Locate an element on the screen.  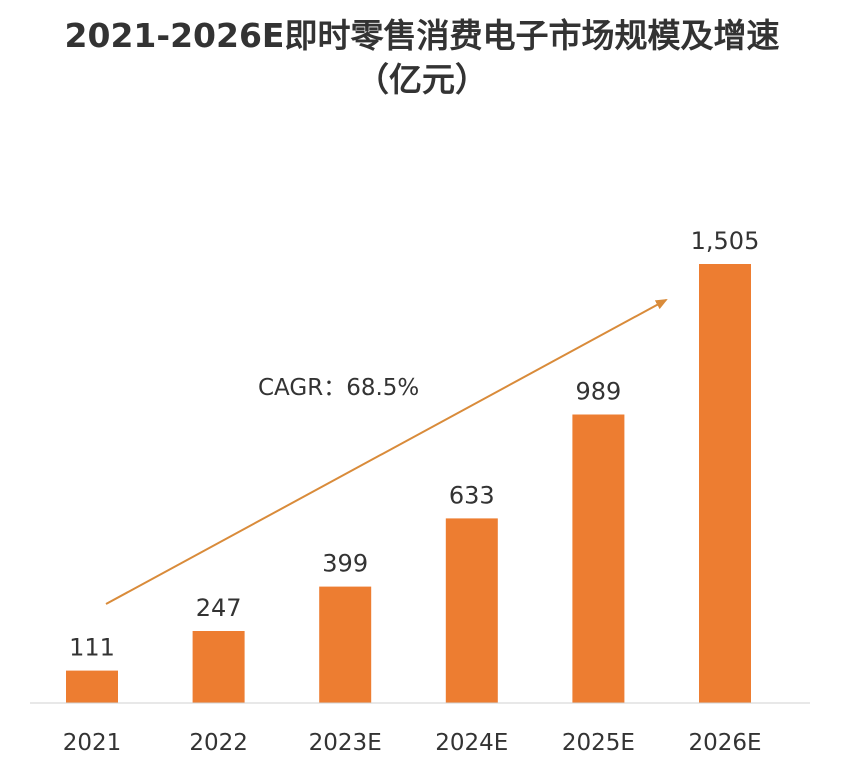
bar-2024e is located at coordinates (471, 610).